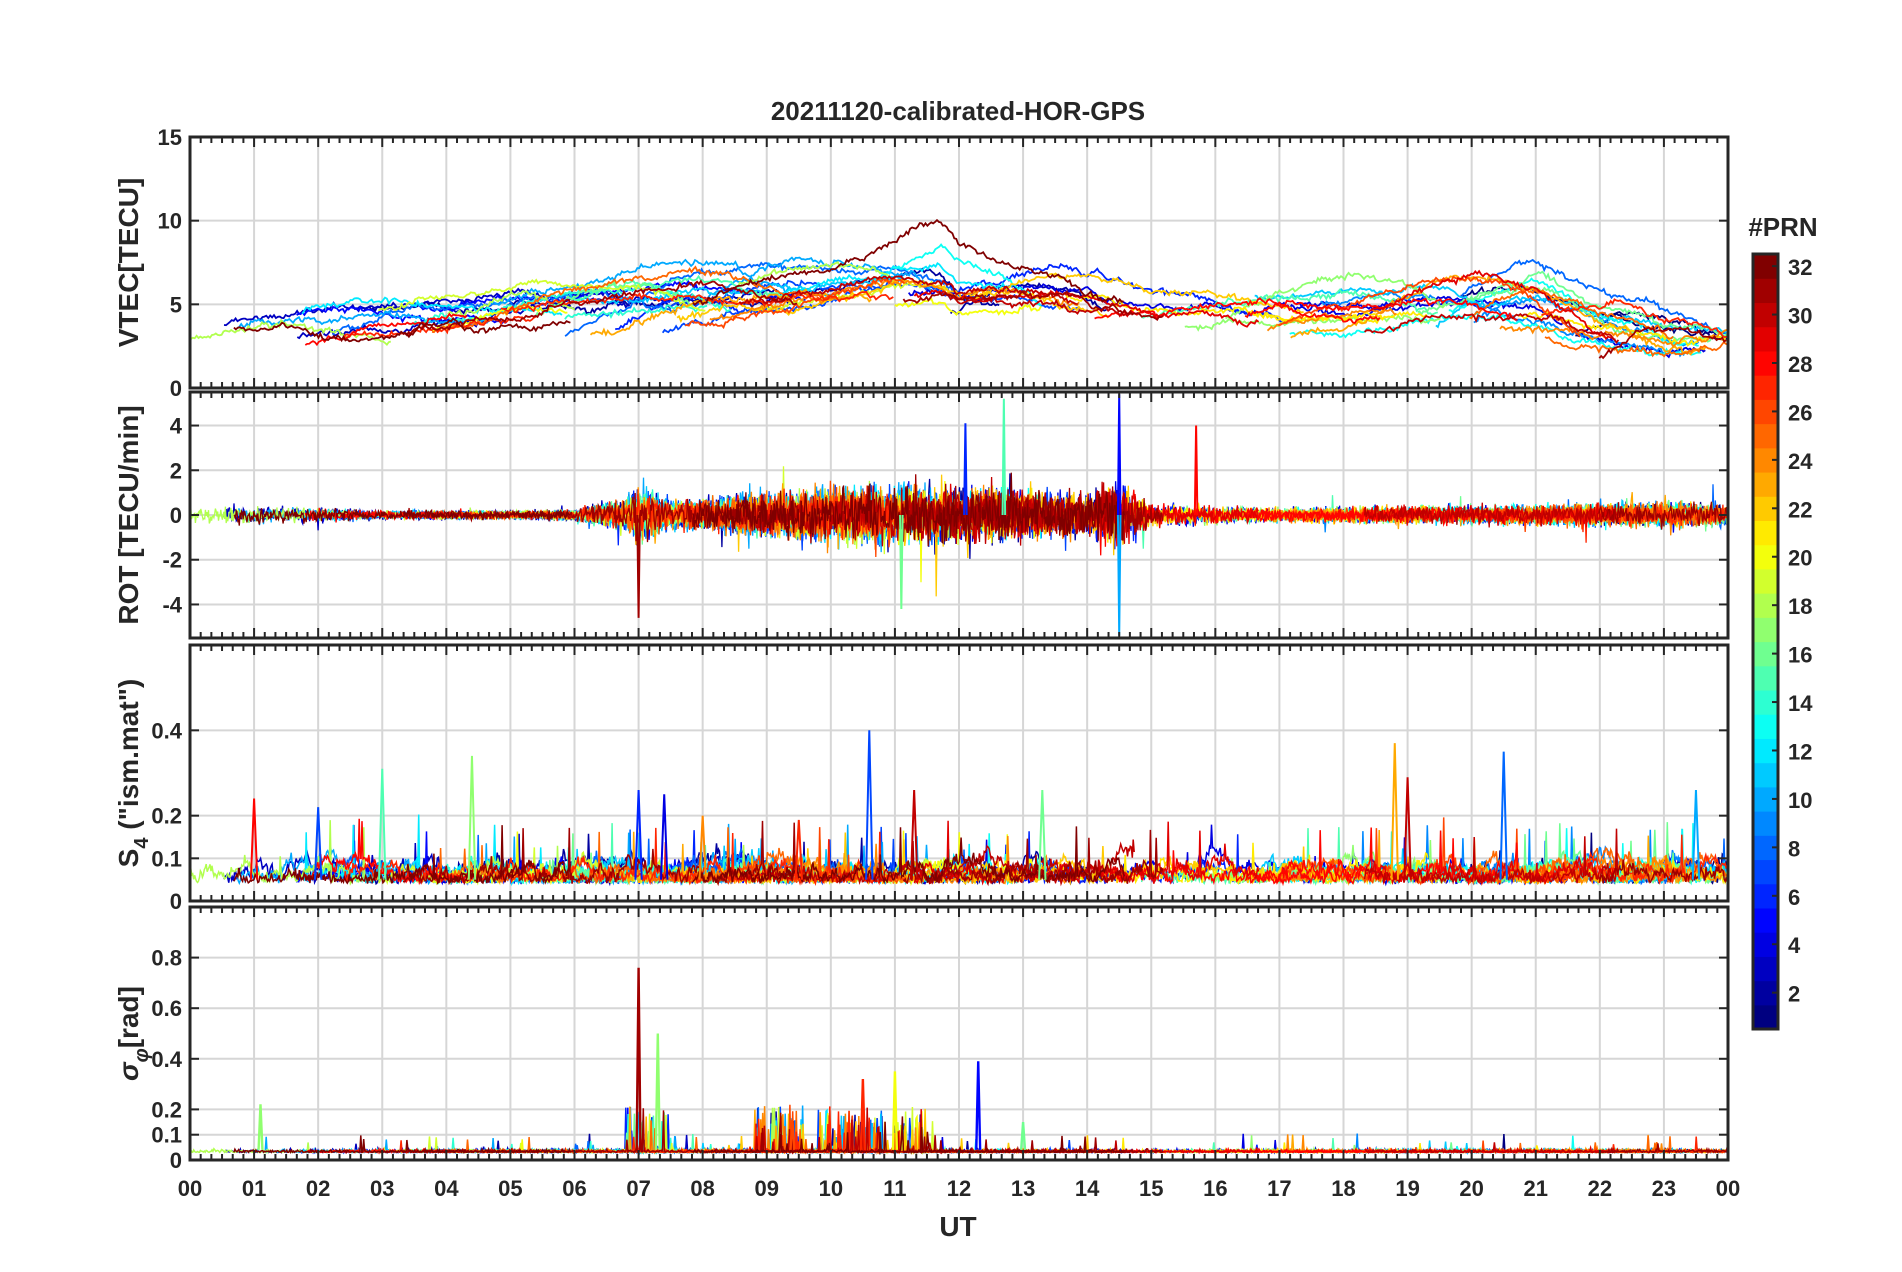 This screenshot has height=1272, width=1902. Describe the element at coordinates (176, 304) in the screenshot. I see `y-tick-label: 5` at that location.